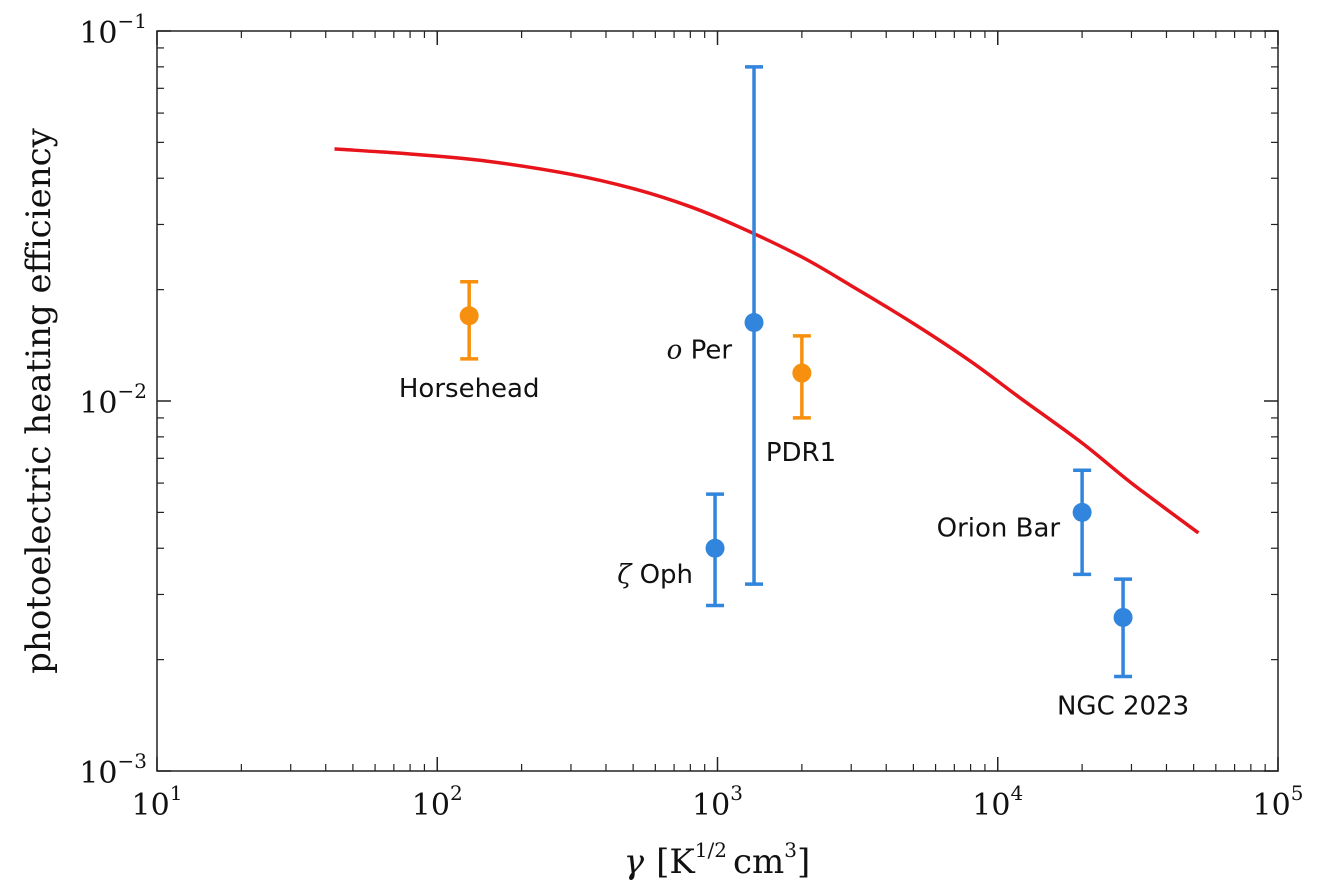 This screenshot has height=886, width=1324. Describe the element at coordinates (758, 862) in the screenshot. I see `x-axis-unit-mid: cm` at that location.